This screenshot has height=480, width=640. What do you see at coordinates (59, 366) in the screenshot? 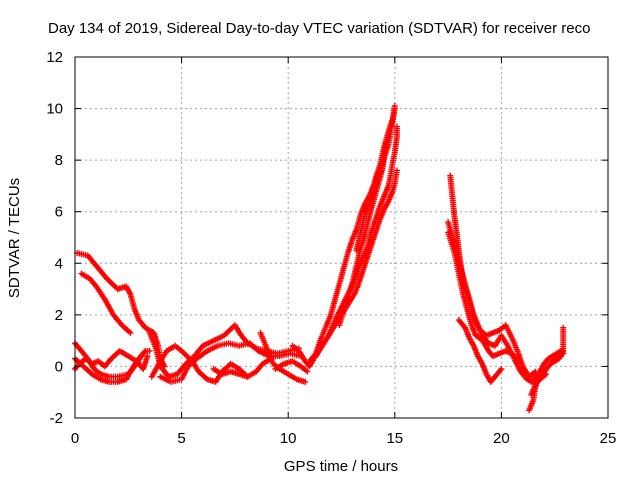
I see `y-tick-label: 0` at bounding box center [59, 366].